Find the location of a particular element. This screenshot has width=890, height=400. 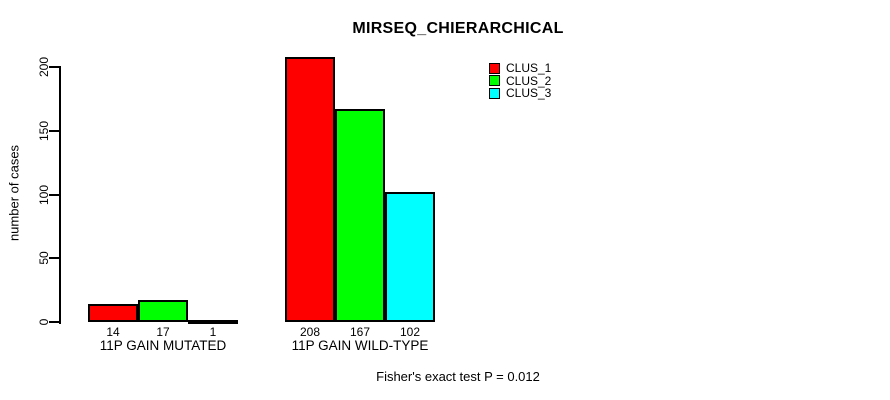

legend-item: CLUS_1 is located at coordinates (520, 68).